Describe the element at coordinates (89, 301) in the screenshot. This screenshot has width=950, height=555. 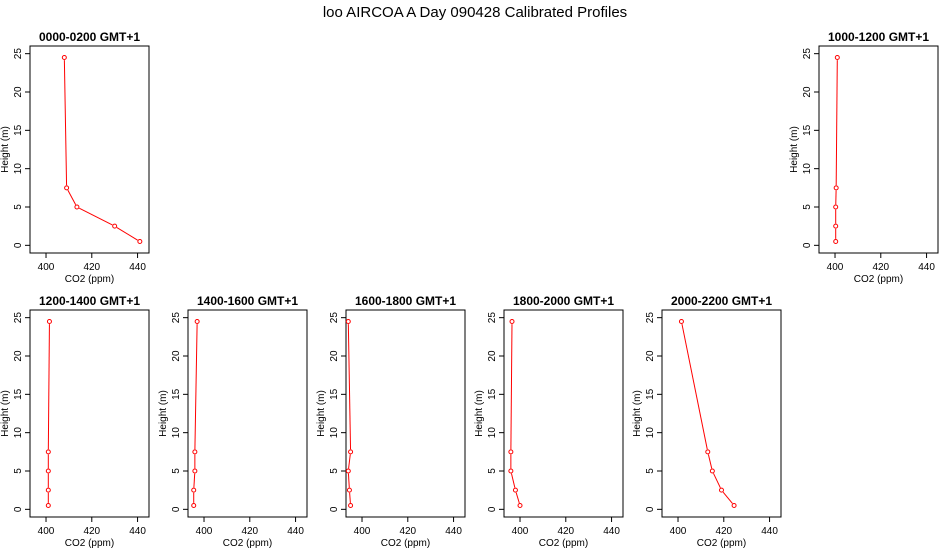
I see `panel-title: 1200-1400 GMT+1` at that location.